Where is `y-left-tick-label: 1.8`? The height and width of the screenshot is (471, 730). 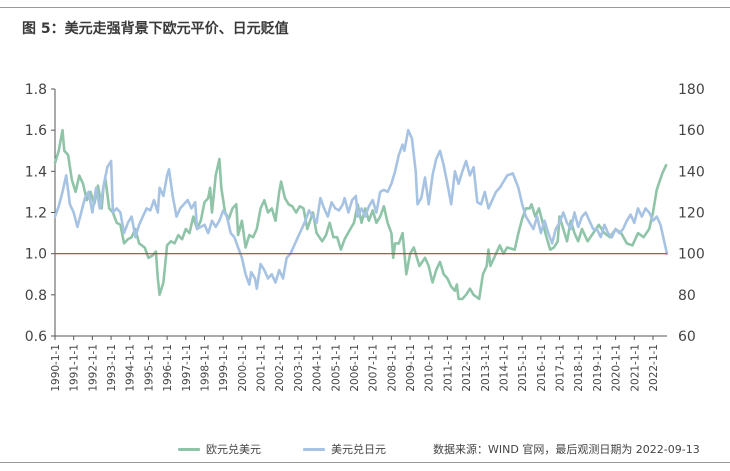
y-left-tick-label: 1.8 is located at coordinates (36, 90).